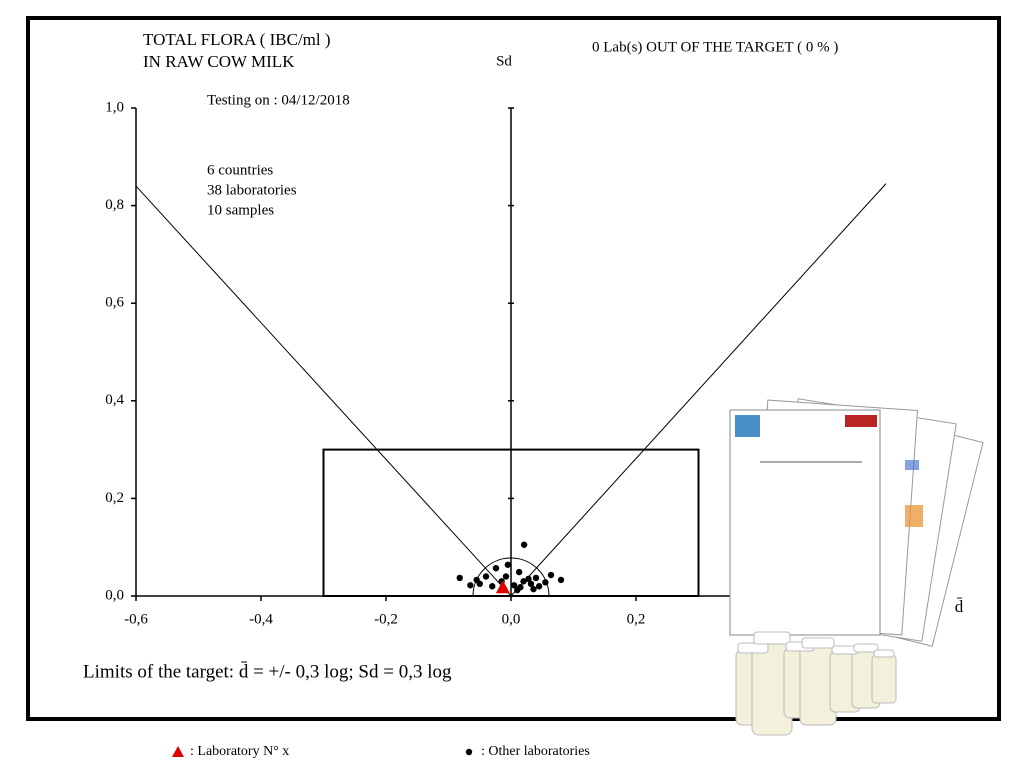 This screenshot has height=771, width=1024. What do you see at coordinates (504, 61) in the screenshot?
I see `y-axis-label: Sd` at bounding box center [504, 61].